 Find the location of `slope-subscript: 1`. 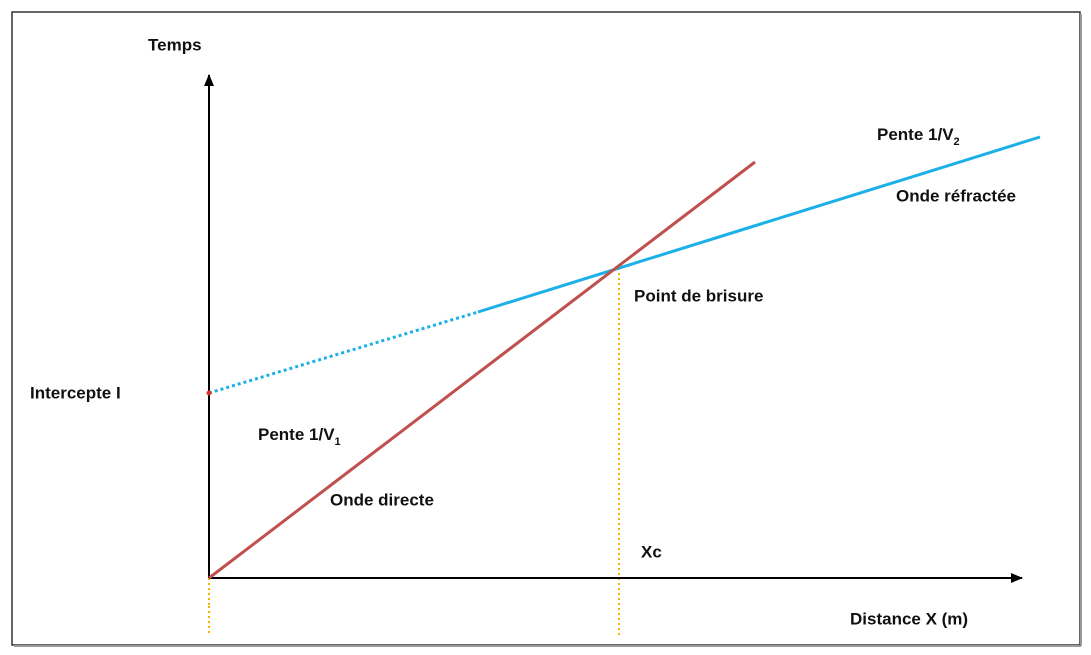

slope-subscript: 1 is located at coordinates (338, 442).